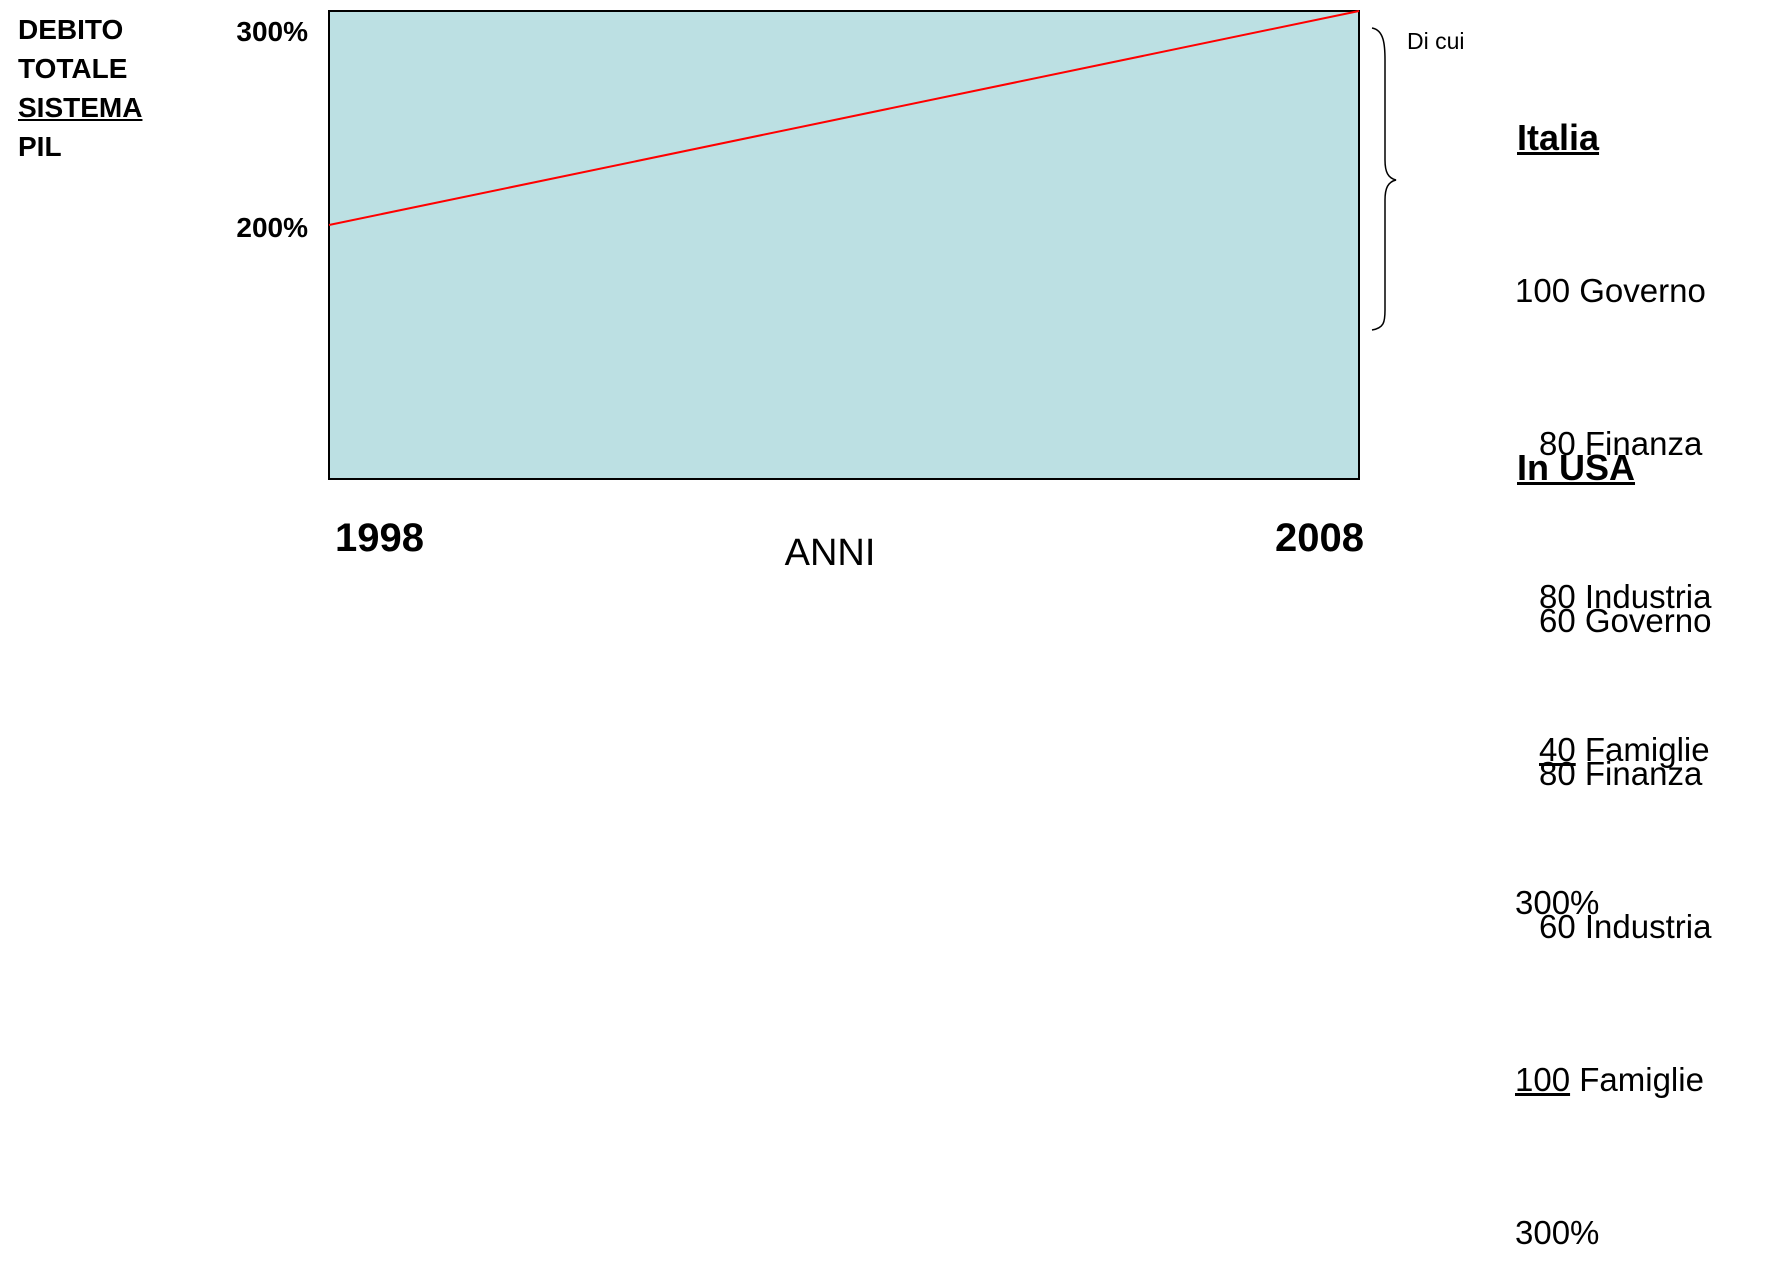 The width and height of the screenshot is (1775, 1284). What do you see at coordinates (1558, 137) in the screenshot?
I see `italia-title: Italia` at bounding box center [1558, 137].